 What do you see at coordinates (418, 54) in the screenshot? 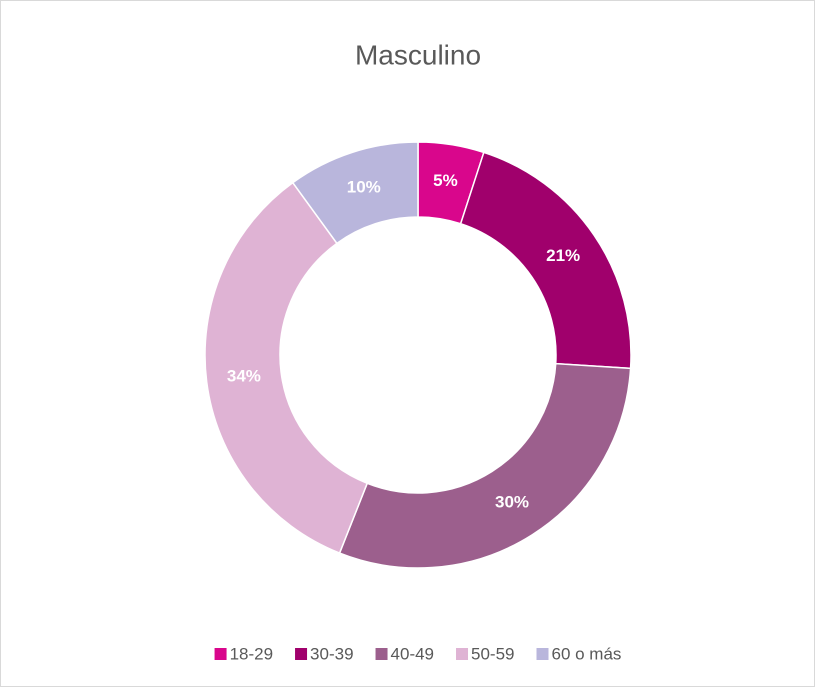
I see `chart-title: Masculino` at bounding box center [418, 54].